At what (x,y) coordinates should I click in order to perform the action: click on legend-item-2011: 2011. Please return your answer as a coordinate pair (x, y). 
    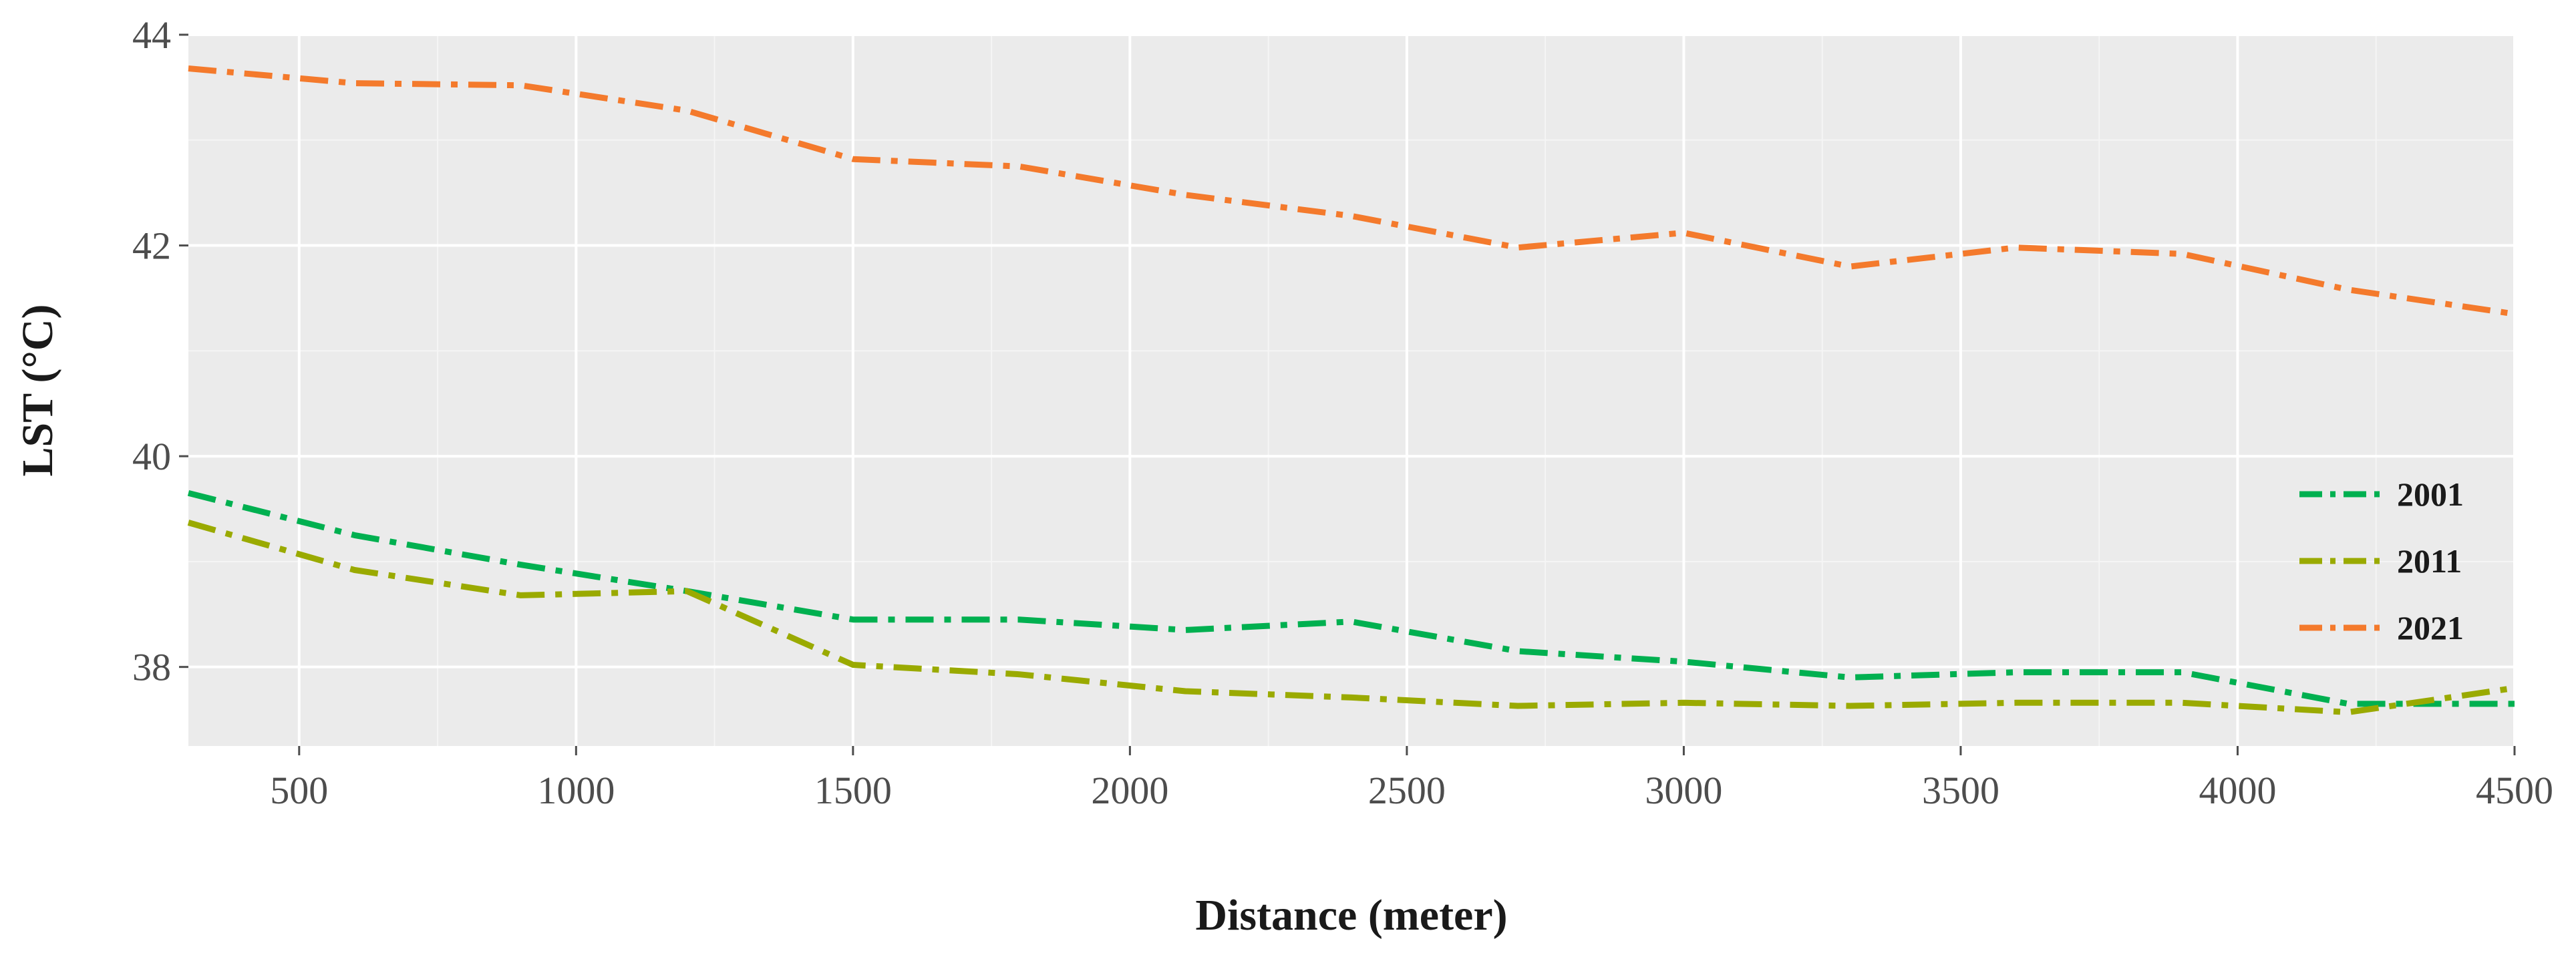
    Looking at the image, I should click on (2380, 561).